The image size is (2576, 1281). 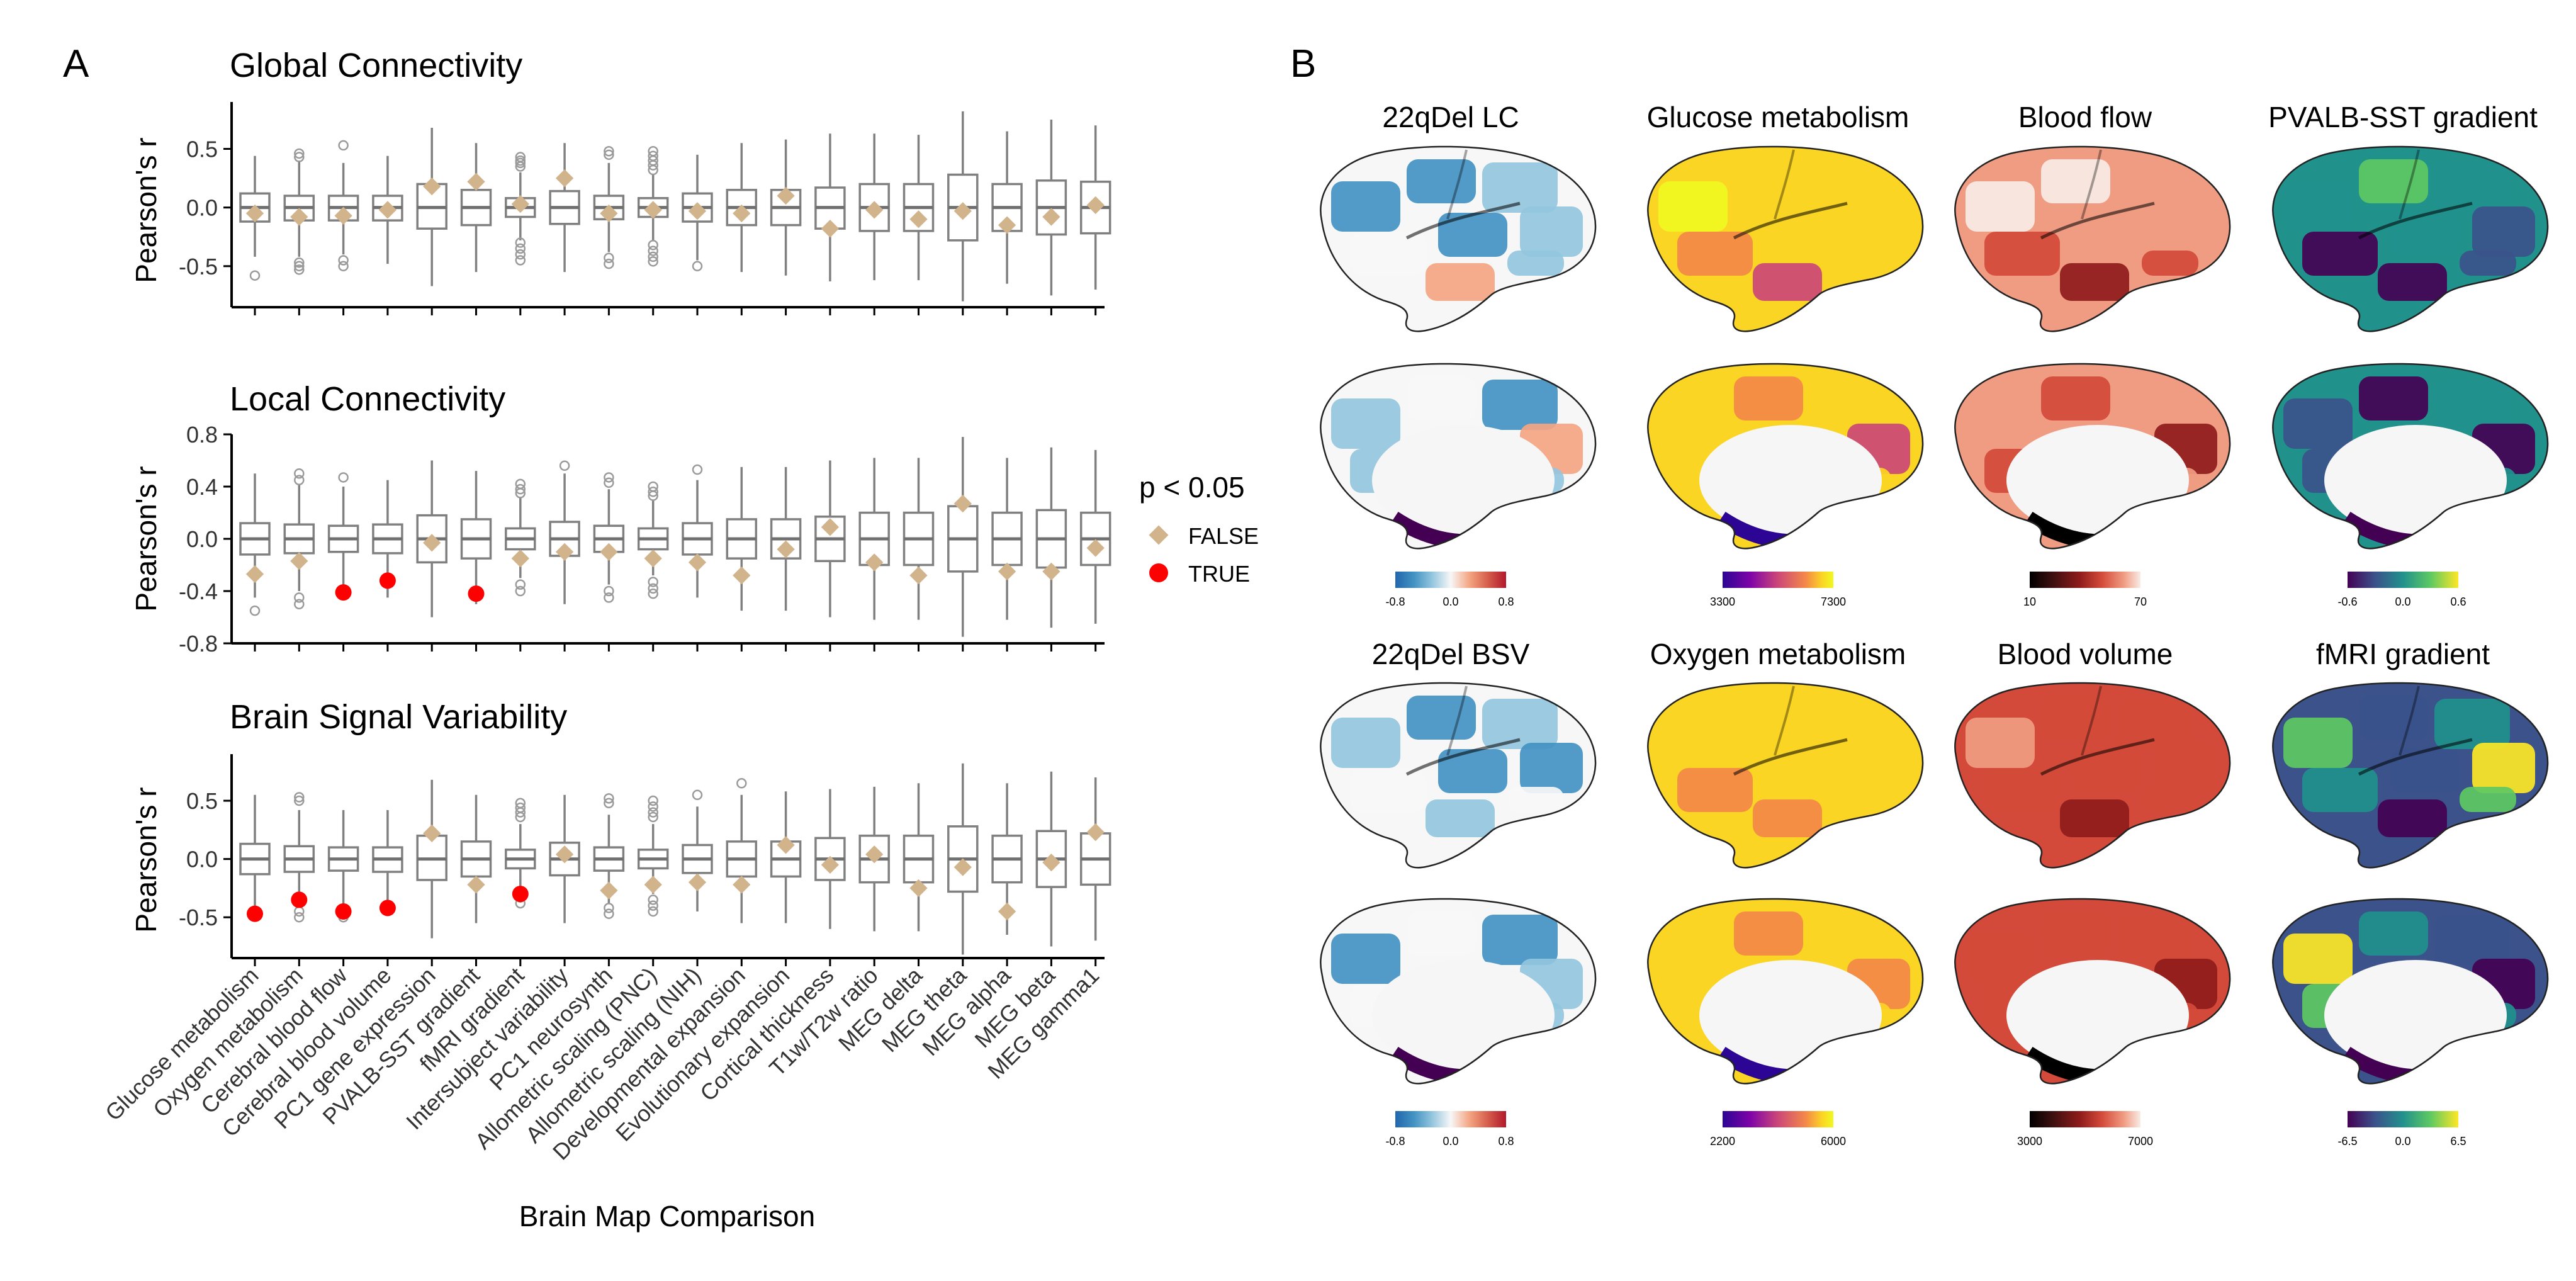 I want to click on colorbar-min-label: -0.8, so click(x=1395, y=1141).